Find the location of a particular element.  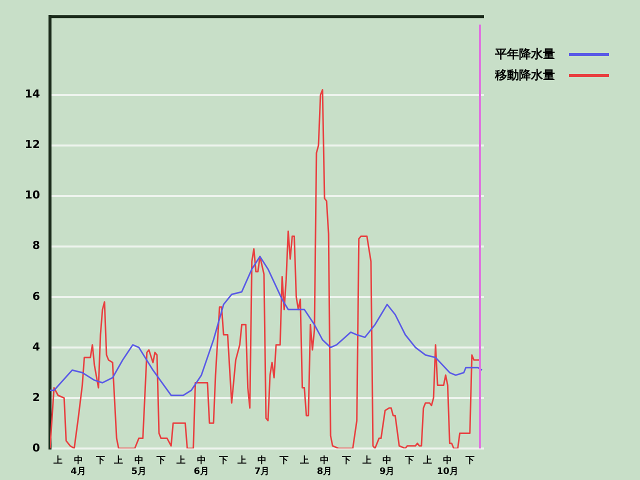

legend-label: 平年降水量 is located at coordinates (525, 54).